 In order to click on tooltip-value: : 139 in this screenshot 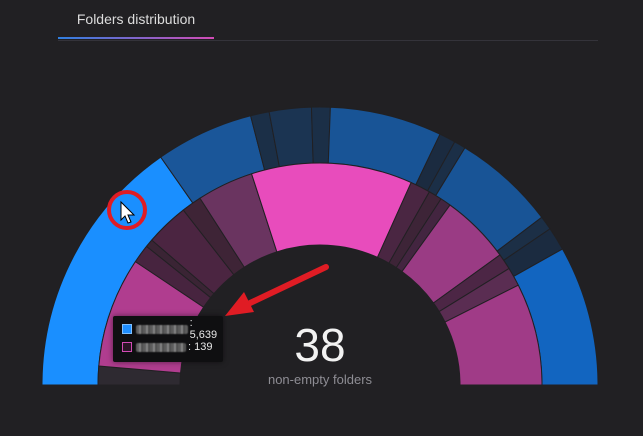, I will do `click(200, 347)`.